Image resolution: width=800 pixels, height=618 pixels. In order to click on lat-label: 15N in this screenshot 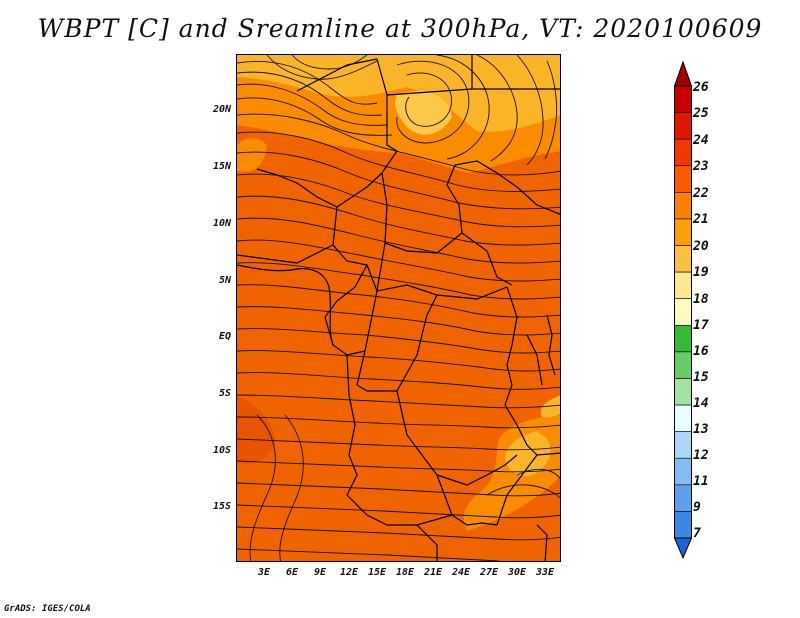, I will do `click(221, 166)`.